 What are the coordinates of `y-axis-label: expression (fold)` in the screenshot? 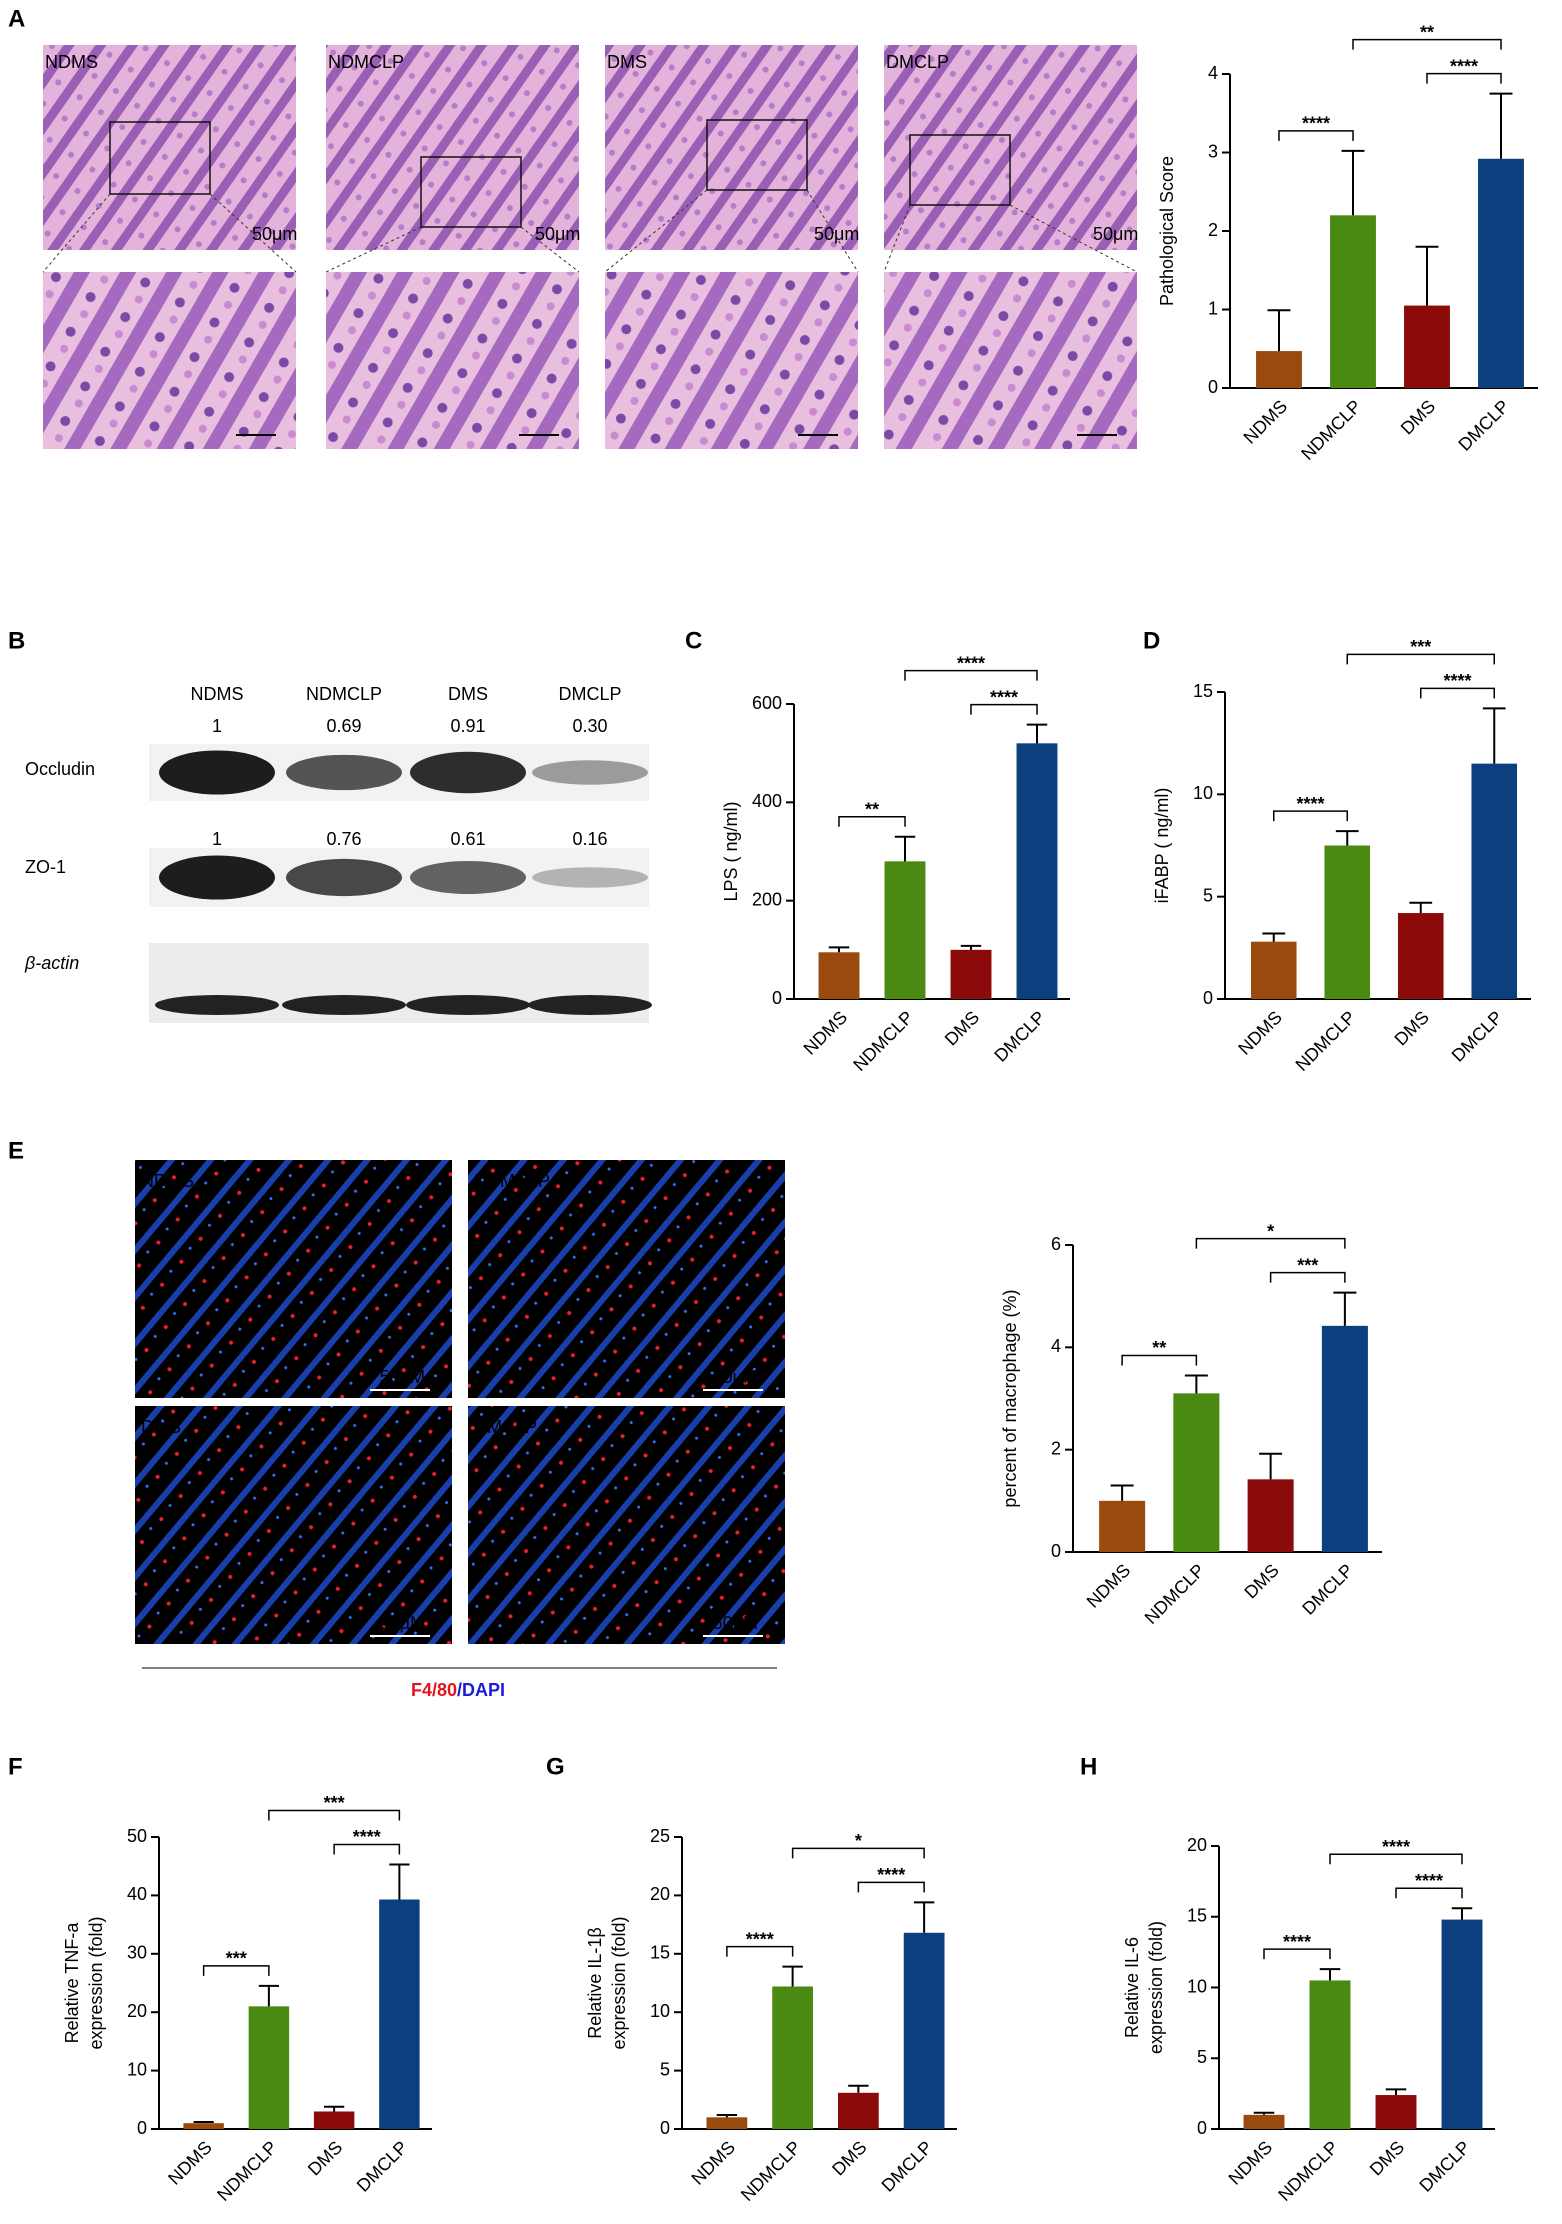 It's located at (1156, 1987).